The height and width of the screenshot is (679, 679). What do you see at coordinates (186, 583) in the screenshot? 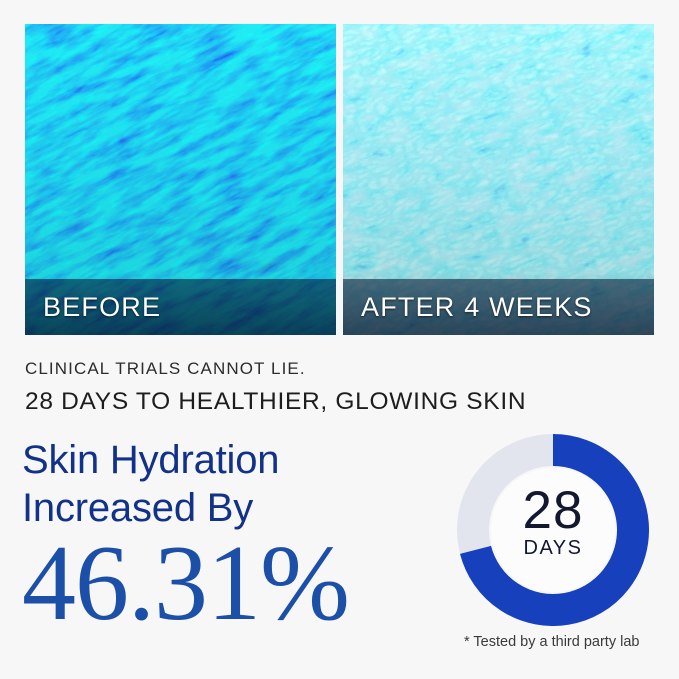
I see `big-percentage-stat: 46.31%` at bounding box center [186, 583].